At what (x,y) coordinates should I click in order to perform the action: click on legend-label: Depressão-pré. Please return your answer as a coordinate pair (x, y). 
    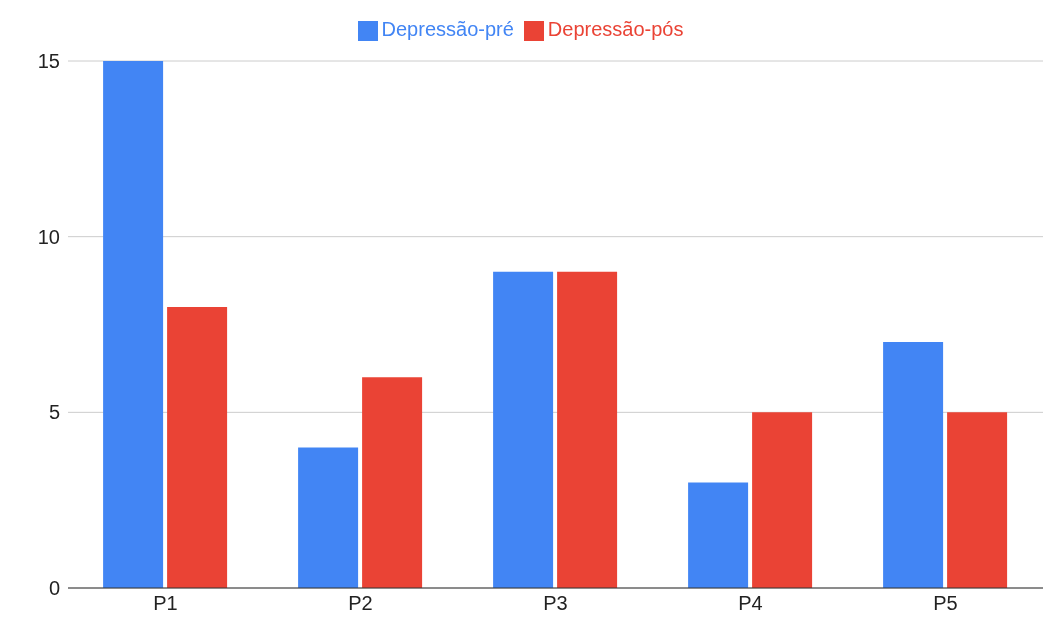
    Looking at the image, I should click on (447, 29).